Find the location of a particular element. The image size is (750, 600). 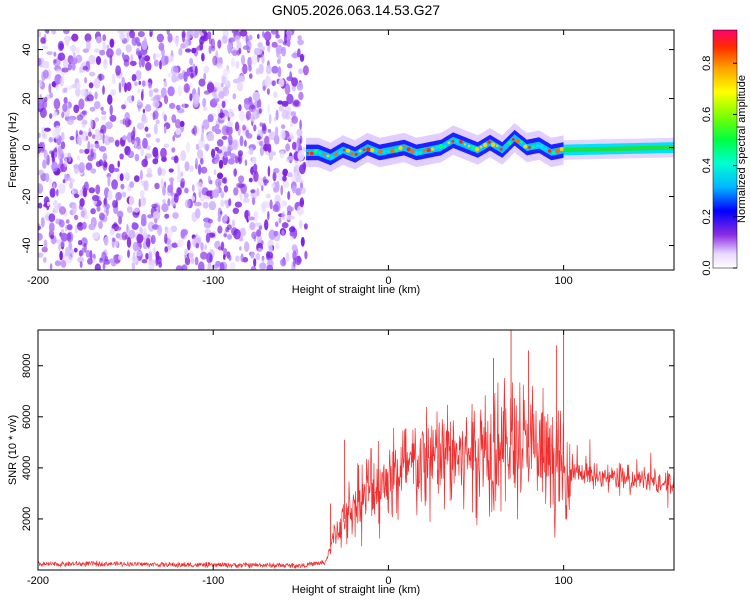

y-tick-label: 6000 is located at coordinates (27, 417).